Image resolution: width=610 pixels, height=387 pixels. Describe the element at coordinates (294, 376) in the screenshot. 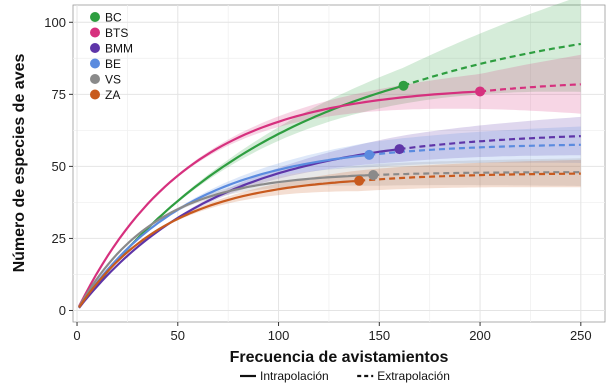

I see `linetype-label-solid: Intrapolación` at that location.